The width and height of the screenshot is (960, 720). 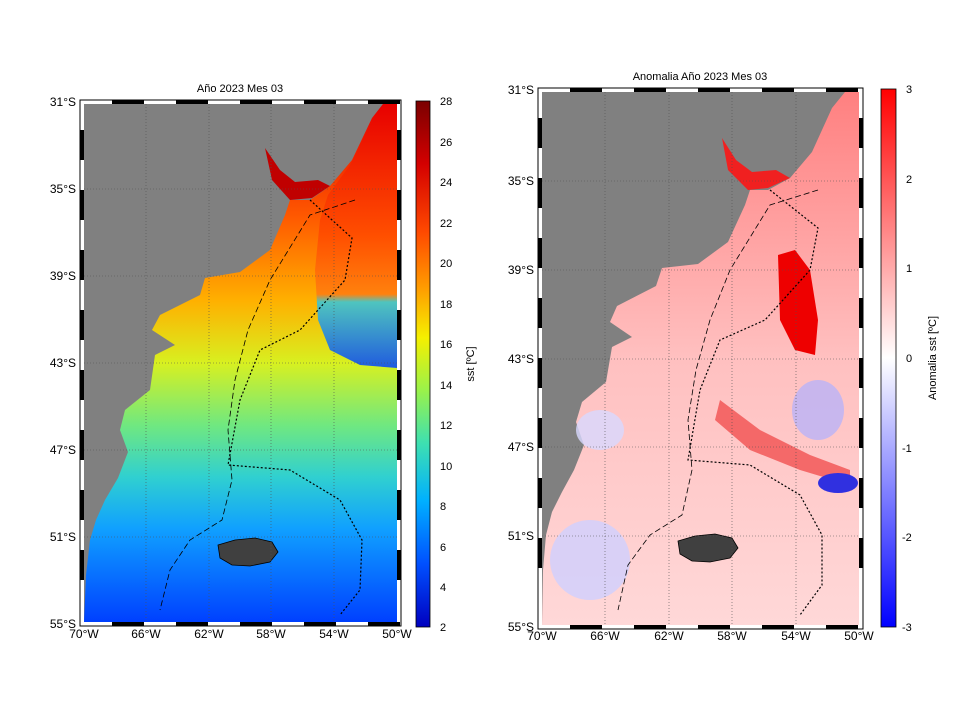 I want to click on cb-tick: 4, so click(x=443, y=588).